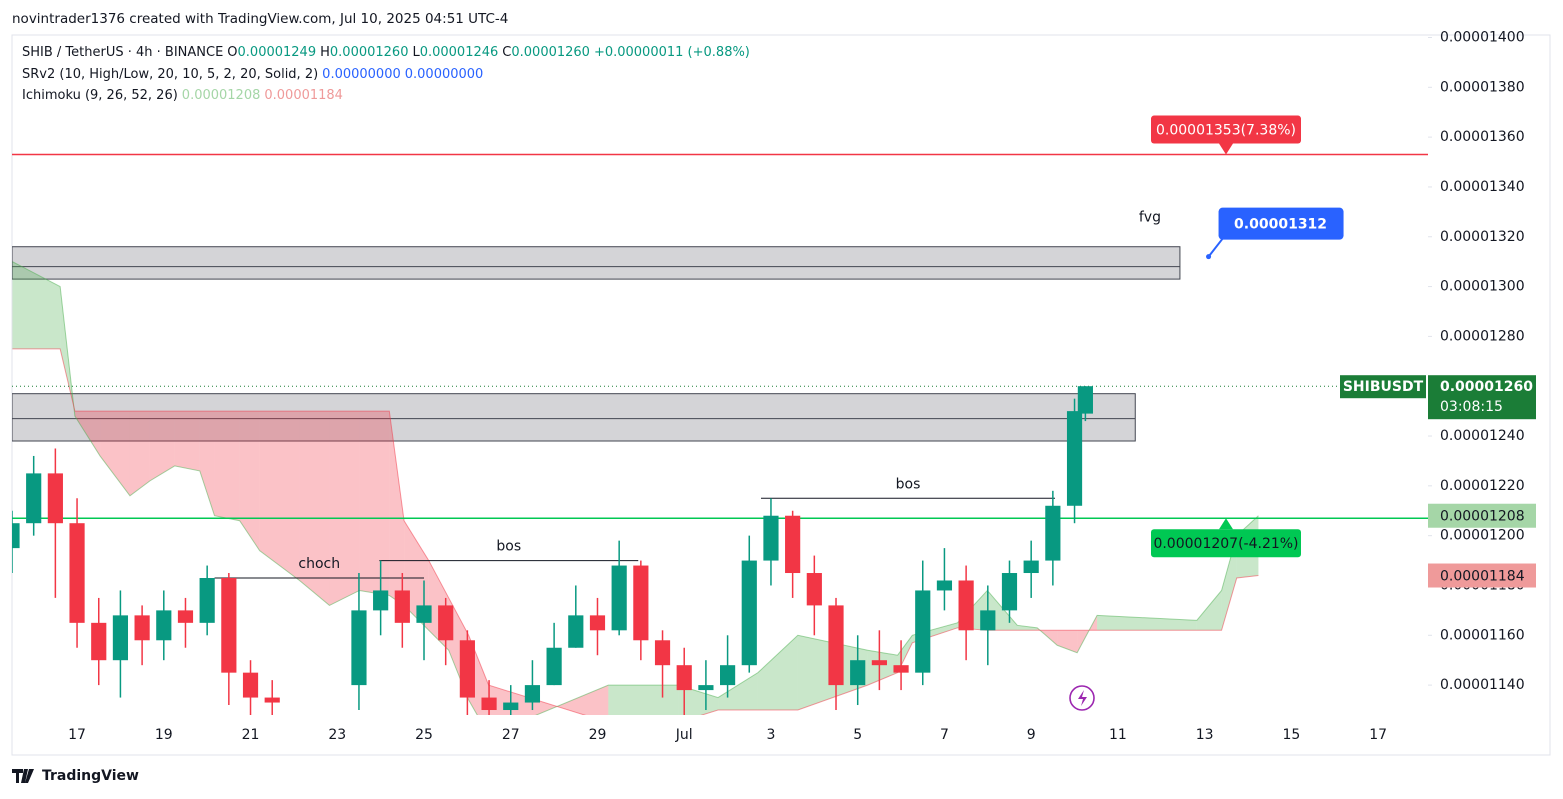  Describe the element at coordinates (944, 735) in the screenshot. I see `x-tick-label: 7` at that location.